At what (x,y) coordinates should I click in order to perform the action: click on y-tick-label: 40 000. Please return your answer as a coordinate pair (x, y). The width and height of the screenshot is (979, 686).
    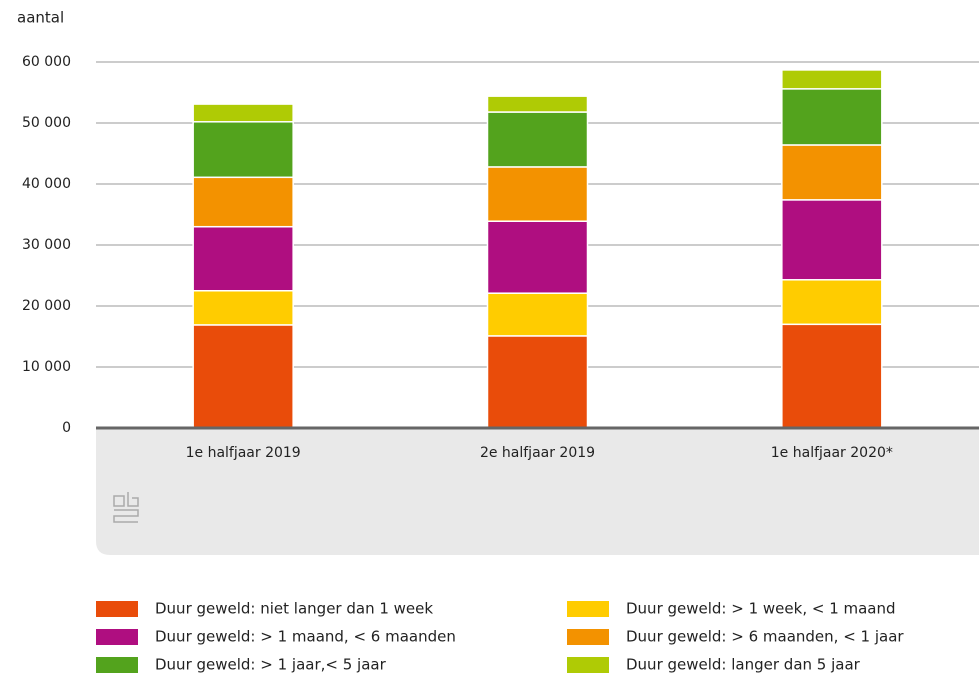
    Looking at the image, I should click on (46, 184).